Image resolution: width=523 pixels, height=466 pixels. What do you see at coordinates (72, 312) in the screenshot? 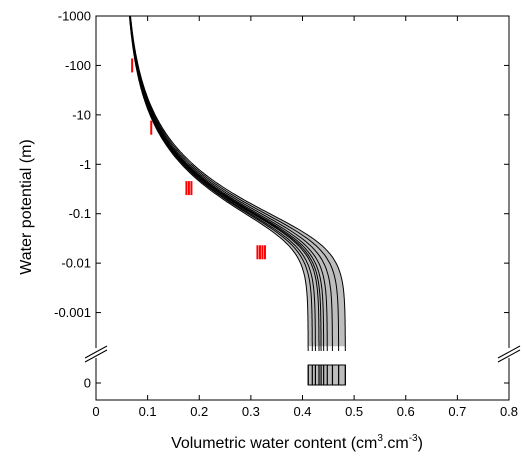
I see `y-tick-label: -0.001` at bounding box center [72, 312].